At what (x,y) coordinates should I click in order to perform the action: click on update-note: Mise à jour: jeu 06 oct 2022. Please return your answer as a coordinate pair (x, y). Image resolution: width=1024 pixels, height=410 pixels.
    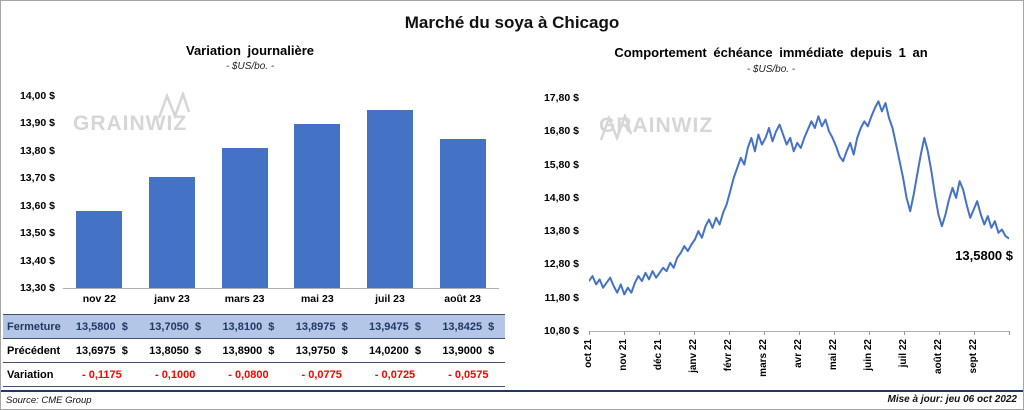
    Looking at the image, I should click on (952, 399).